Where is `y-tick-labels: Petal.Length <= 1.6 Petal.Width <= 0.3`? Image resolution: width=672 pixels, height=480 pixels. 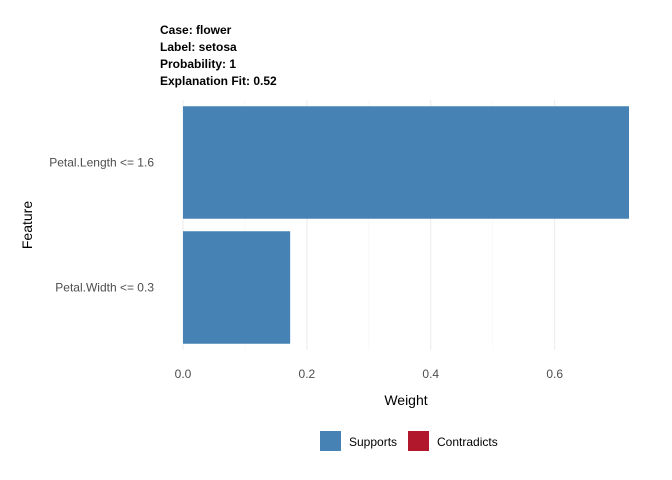 y-tick-labels: Petal.Length <= 1.6 Petal.Width <= 0.3 is located at coordinates (101, 225).